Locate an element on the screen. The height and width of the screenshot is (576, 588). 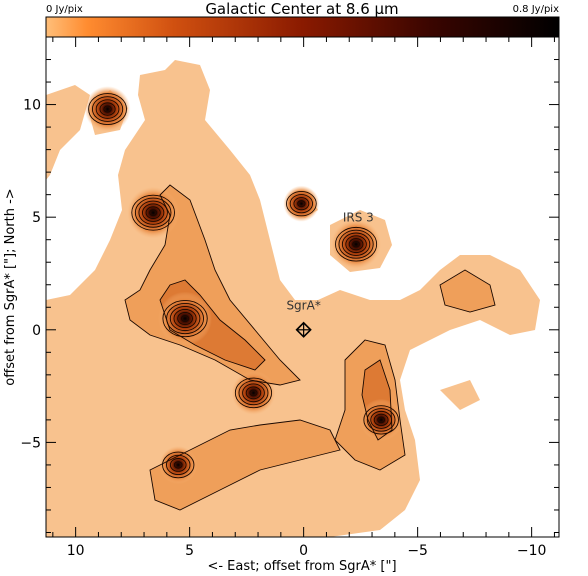
y-tick-label: 10 is located at coordinates (32, 106).